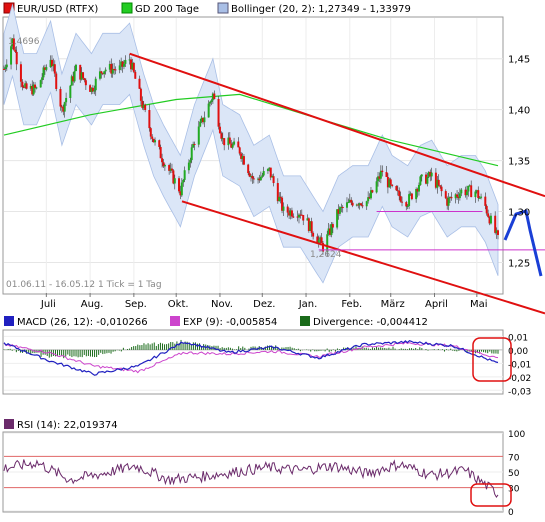  Describe the element at coordinates (519, 379) in the screenshot. I see `macd-y-tick-label: -0,02` at that location.